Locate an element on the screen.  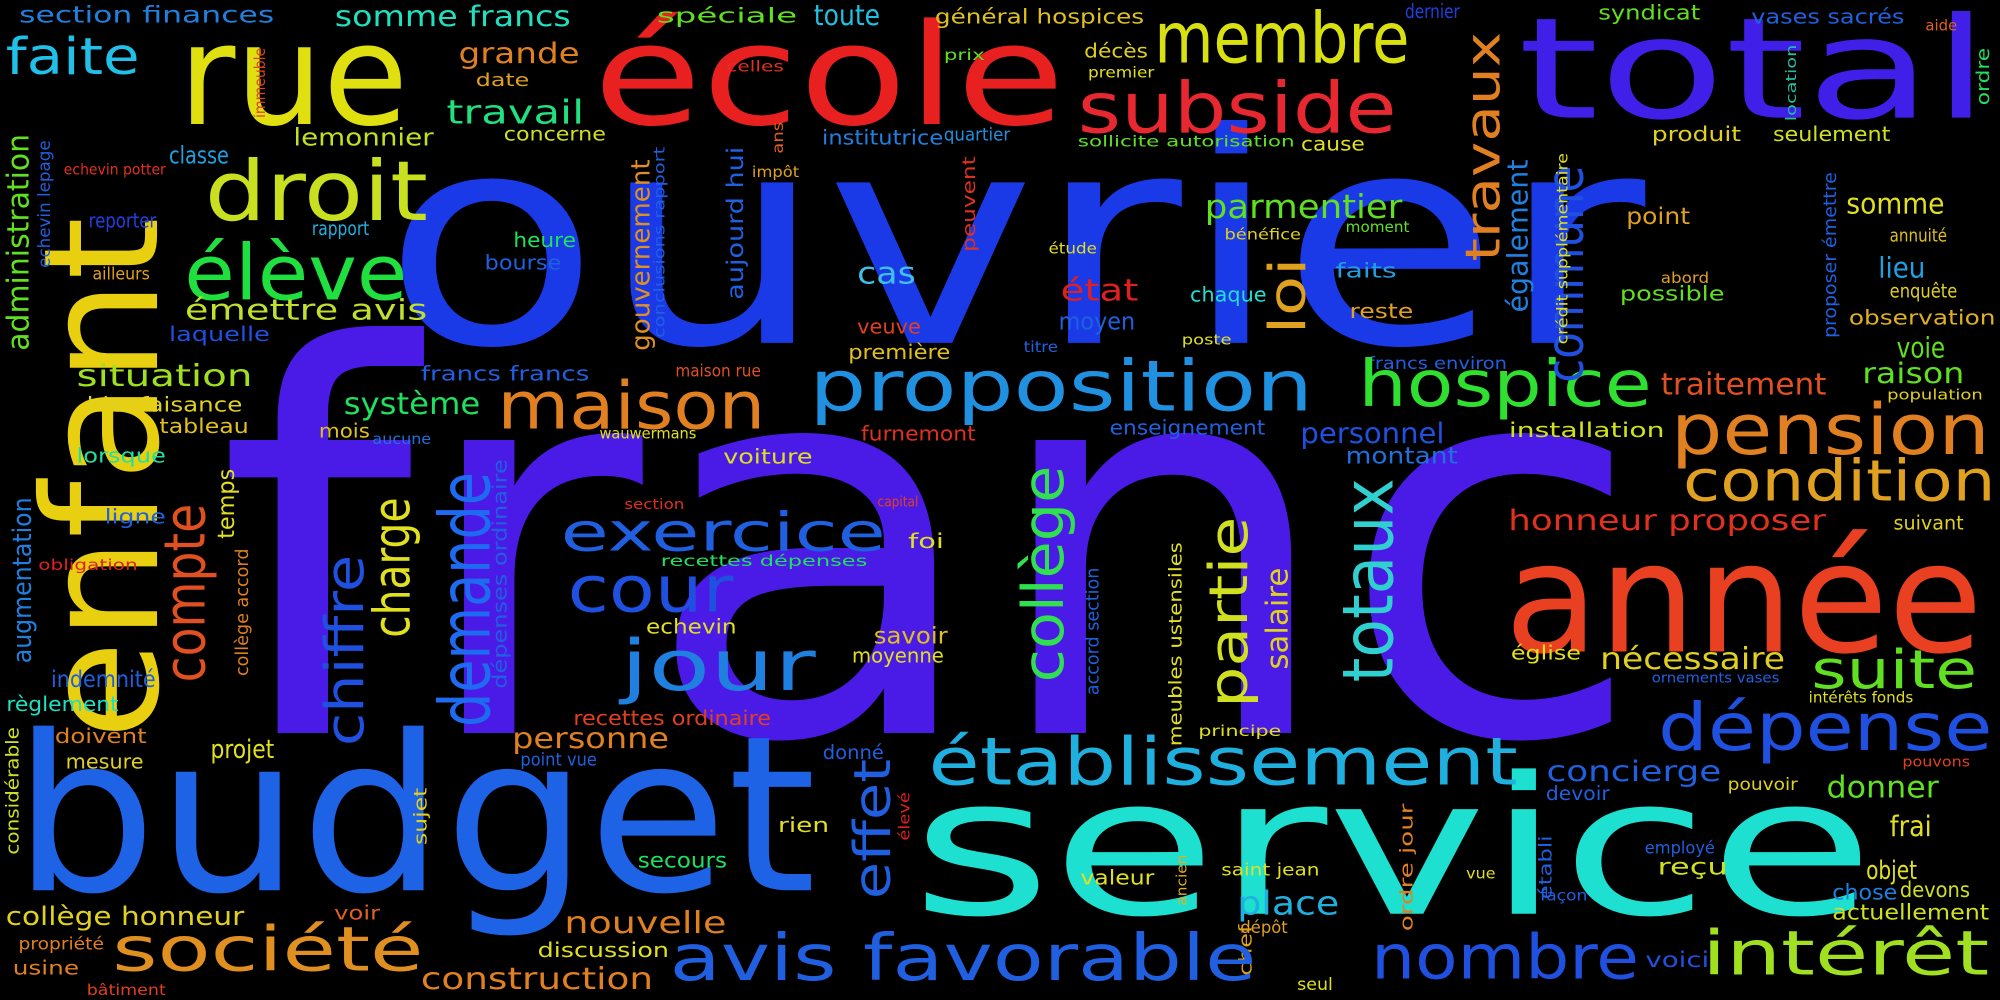
word: concerne is located at coordinates (555, 133).